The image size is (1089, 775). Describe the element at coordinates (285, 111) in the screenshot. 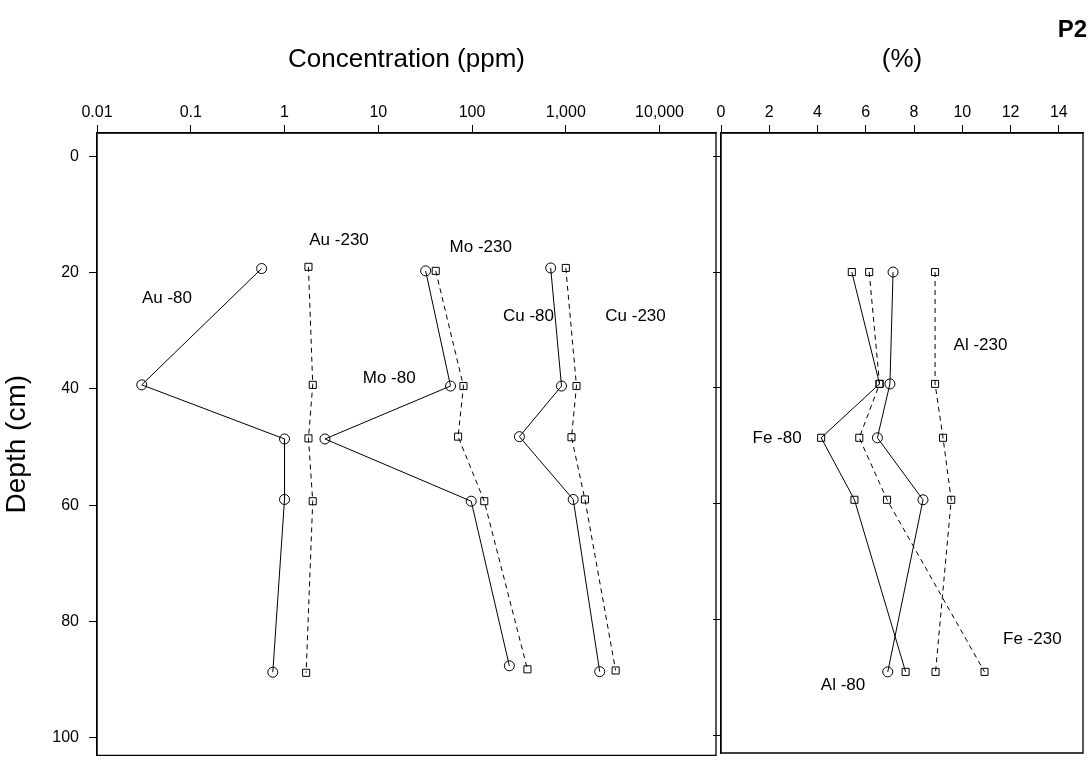

I see `x-tick-label: 1` at that location.